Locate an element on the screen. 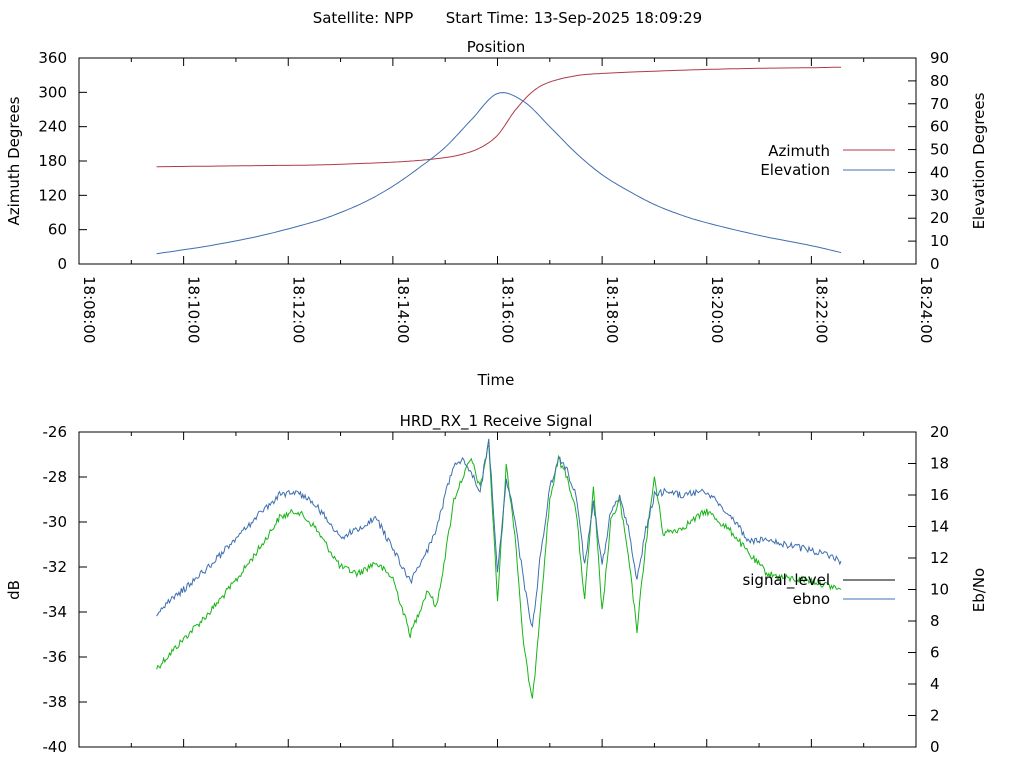 The height and width of the screenshot is (768, 1024). y-tick-label: 0 is located at coordinates (62, 264).